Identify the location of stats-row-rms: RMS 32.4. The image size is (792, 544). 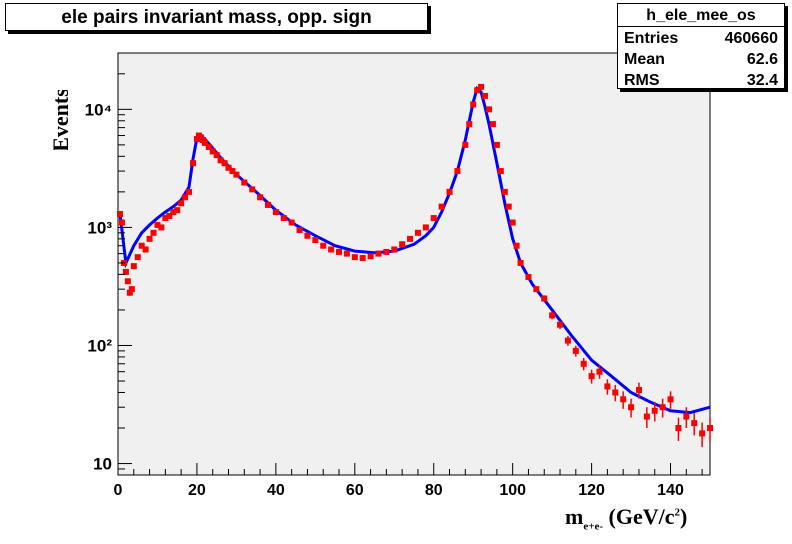
(701, 80).